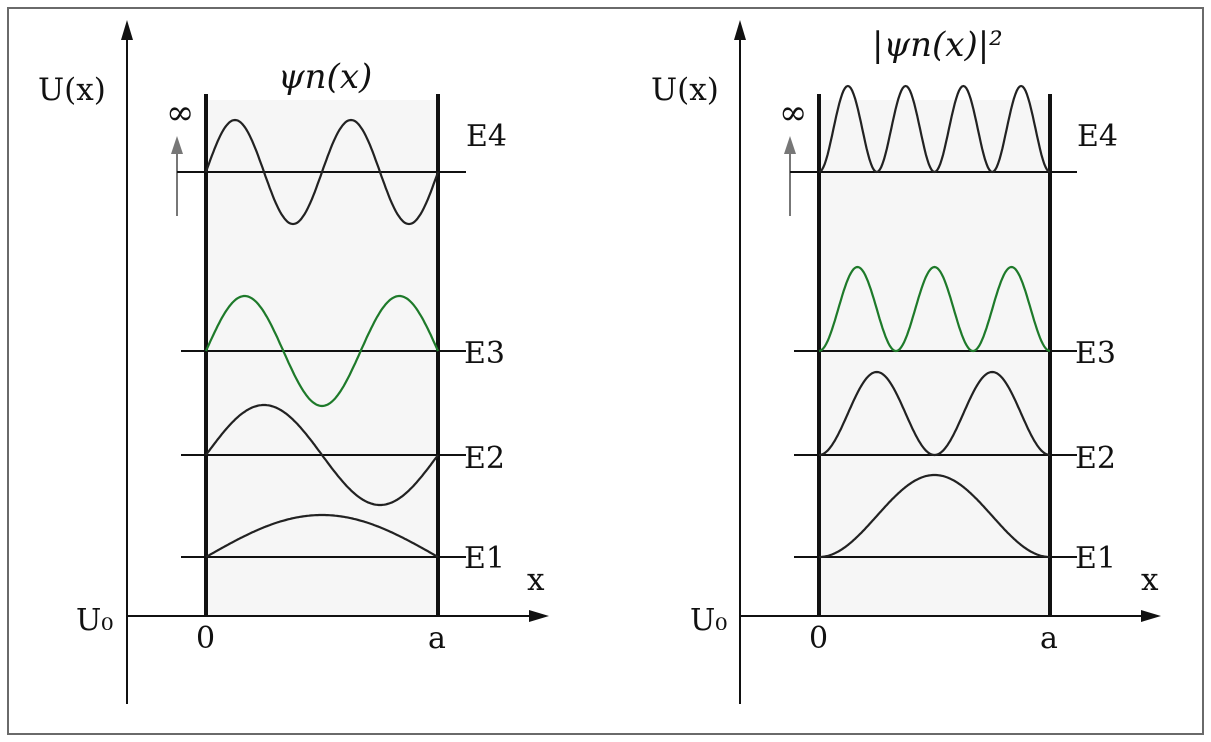 The height and width of the screenshot is (742, 1211). What do you see at coordinates (322, 172) in the screenshot?
I see `wavefunction-curve-e4` at bounding box center [322, 172].